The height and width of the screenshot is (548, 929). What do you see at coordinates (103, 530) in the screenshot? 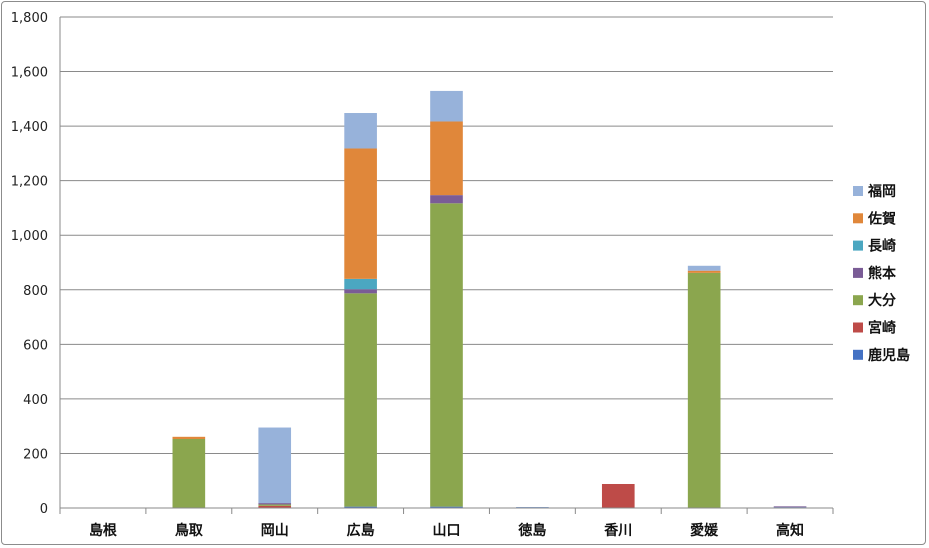
I see `x-tick-label: 島根` at bounding box center [103, 530].